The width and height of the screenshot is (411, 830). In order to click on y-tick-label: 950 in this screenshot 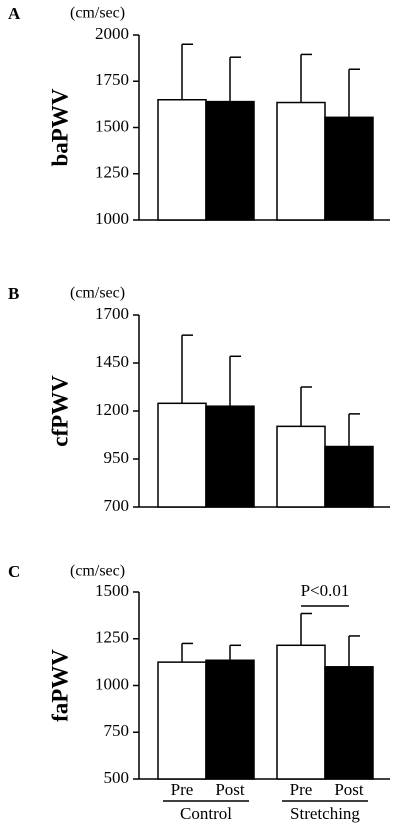, I will do `click(117, 457)`.